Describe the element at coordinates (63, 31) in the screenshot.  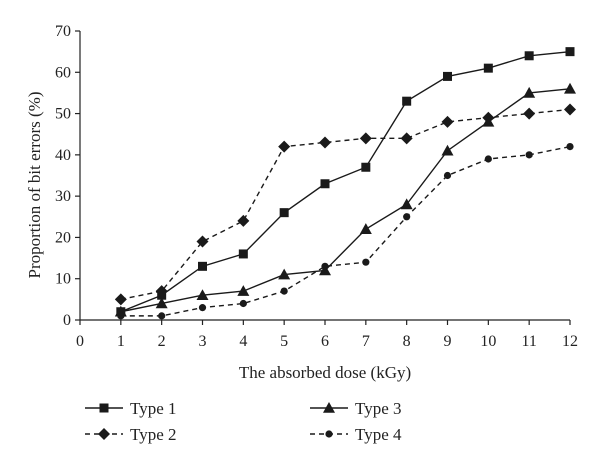
I see `y-tick-label: 70` at that location.